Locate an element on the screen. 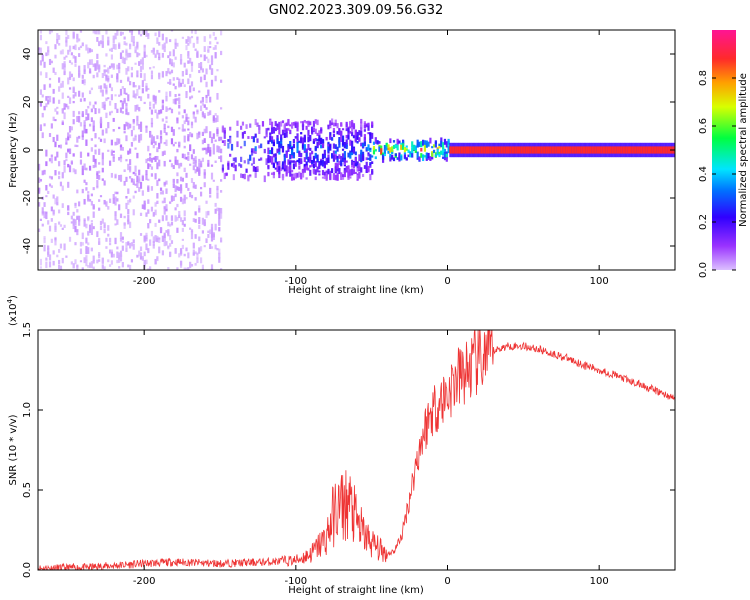  multiplier-close: ) is located at coordinates (13, 297).